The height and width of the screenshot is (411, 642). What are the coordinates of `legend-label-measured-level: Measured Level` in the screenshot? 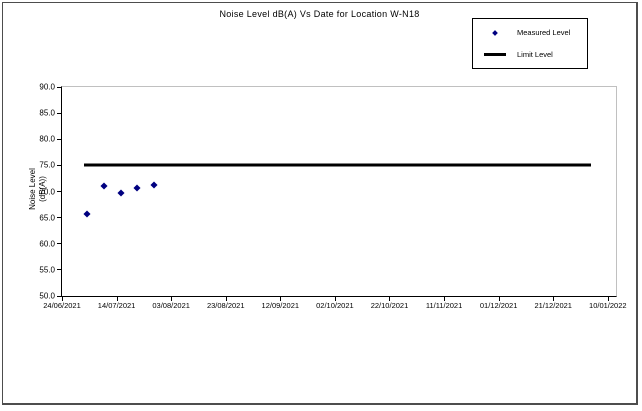 It's located at (544, 33).